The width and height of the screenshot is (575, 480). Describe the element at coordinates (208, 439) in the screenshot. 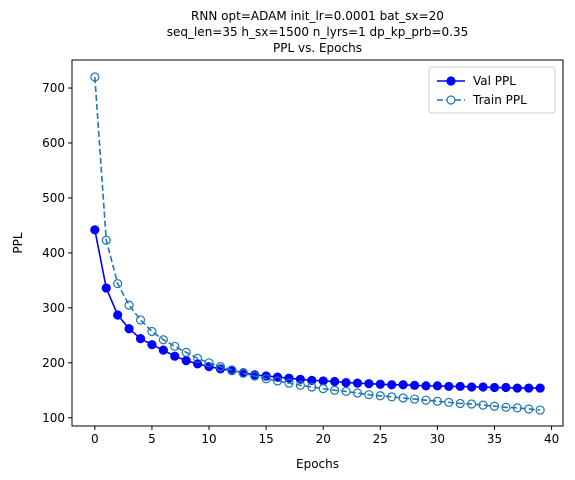

I see `x-tick-label: 10` at that location.